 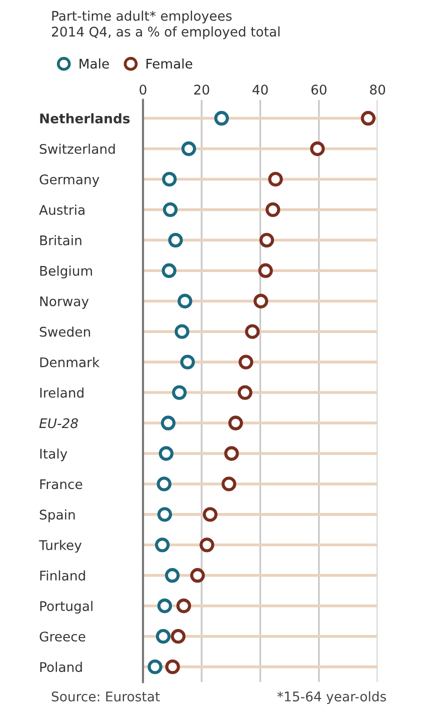 I want to click on x-tick-label: 80, so click(x=378, y=89).